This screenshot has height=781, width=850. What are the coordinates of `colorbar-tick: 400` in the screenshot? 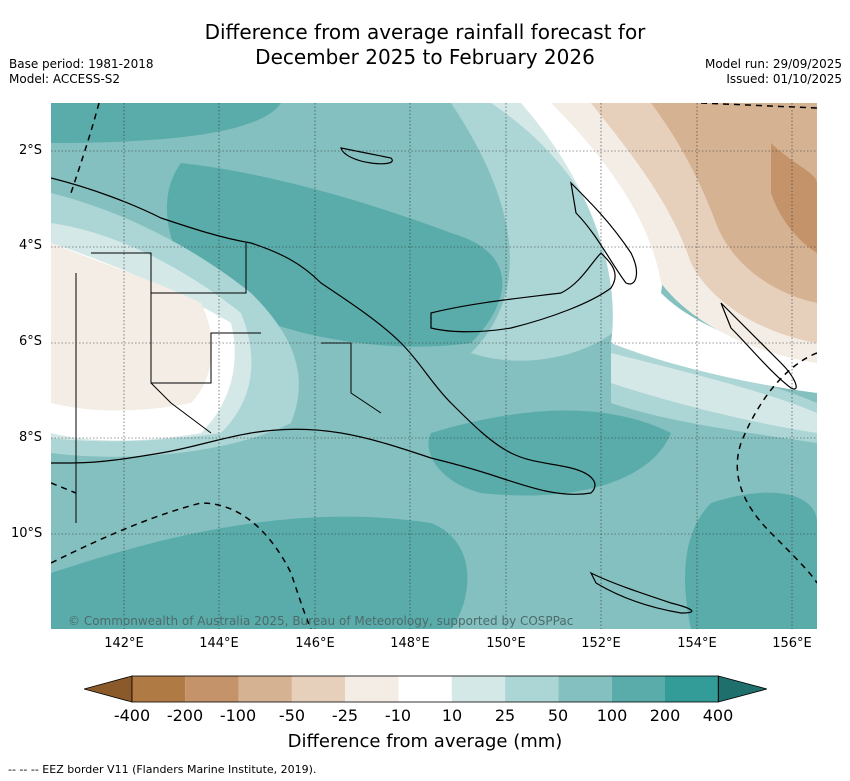 It's located at (718, 715).